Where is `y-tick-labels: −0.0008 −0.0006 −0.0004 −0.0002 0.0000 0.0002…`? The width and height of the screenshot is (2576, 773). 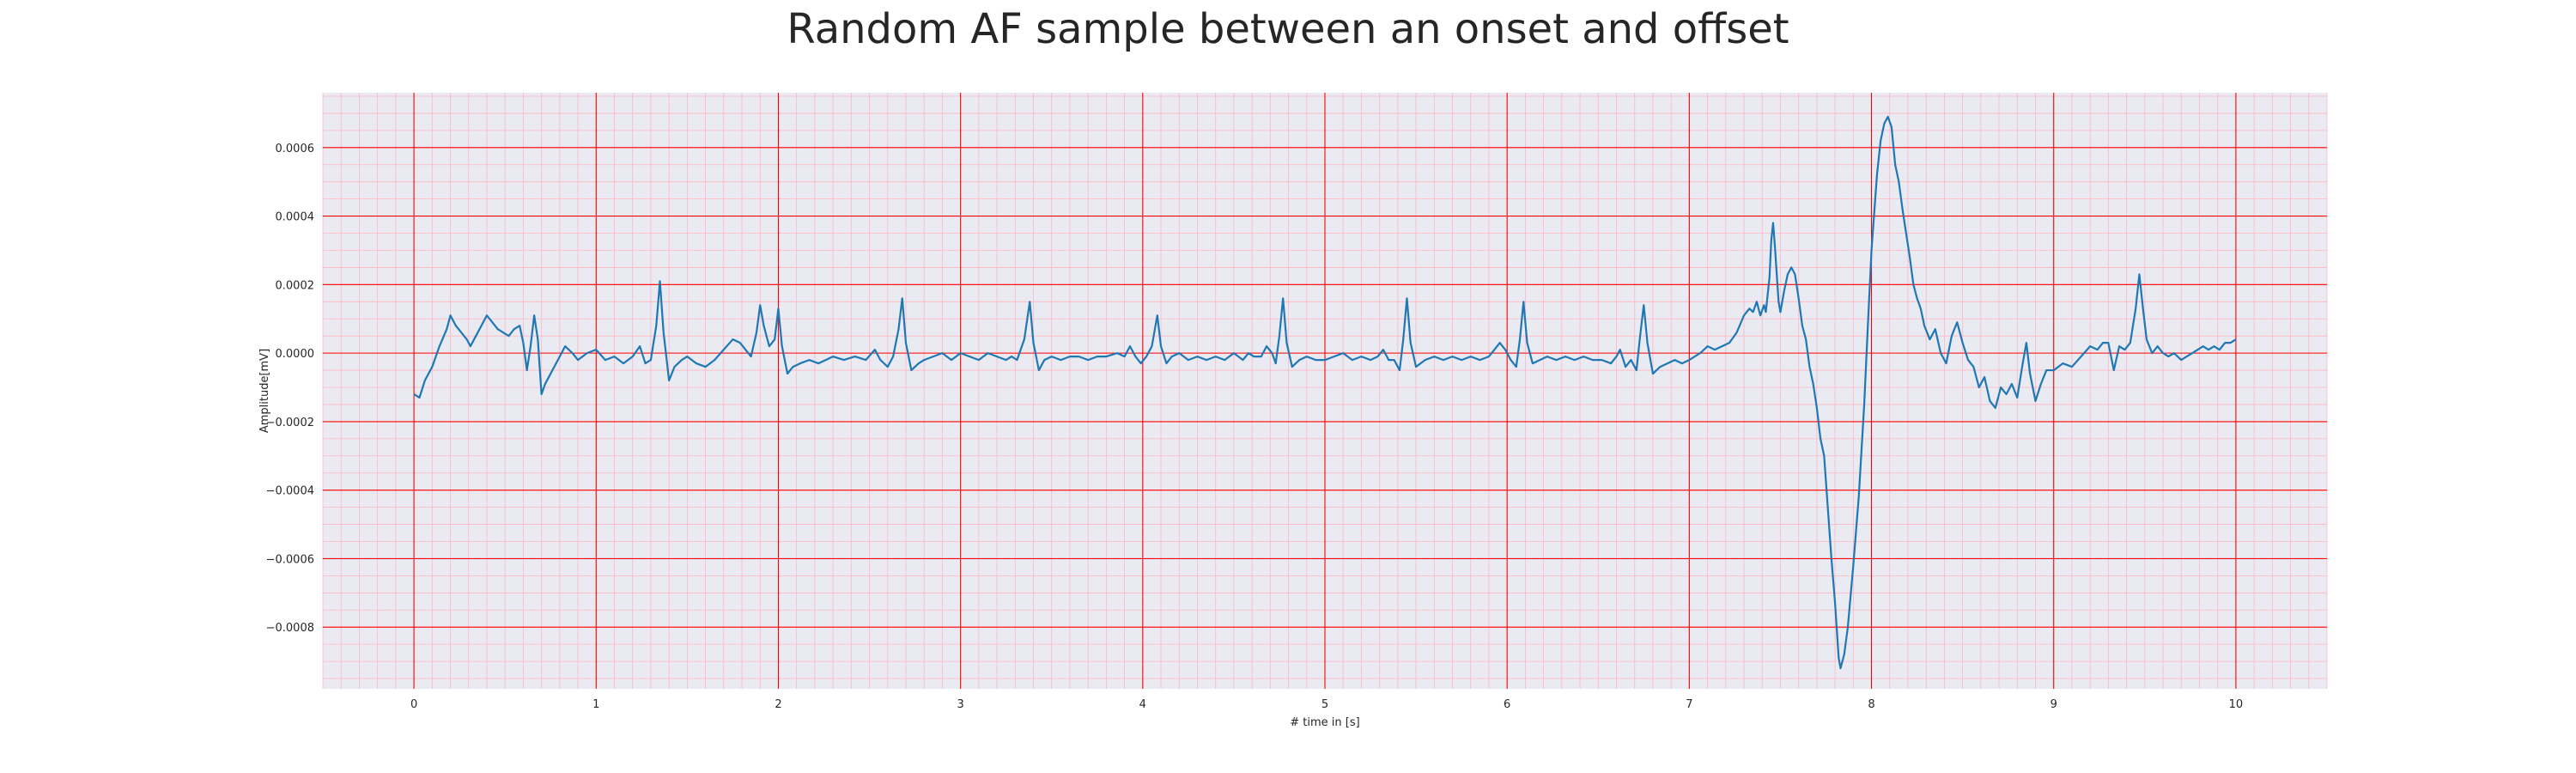 y-tick-labels: −0.0008 −0.0006 −0.0004 −0.0002 0.0000 0.0002… is located at coordinates (290, 389).